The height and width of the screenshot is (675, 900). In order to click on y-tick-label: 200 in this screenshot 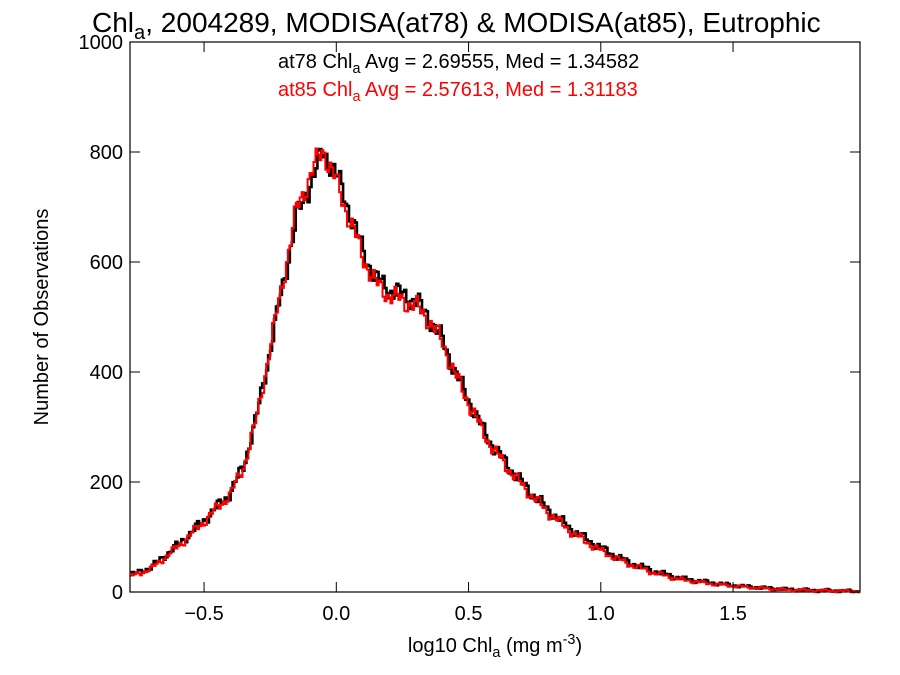, I will do `click(106, 483)`.